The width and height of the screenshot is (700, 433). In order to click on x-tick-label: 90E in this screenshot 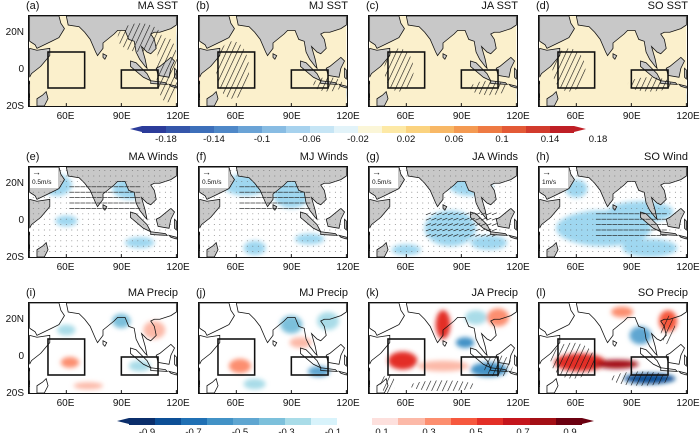, I will do `click(631, 403)`.